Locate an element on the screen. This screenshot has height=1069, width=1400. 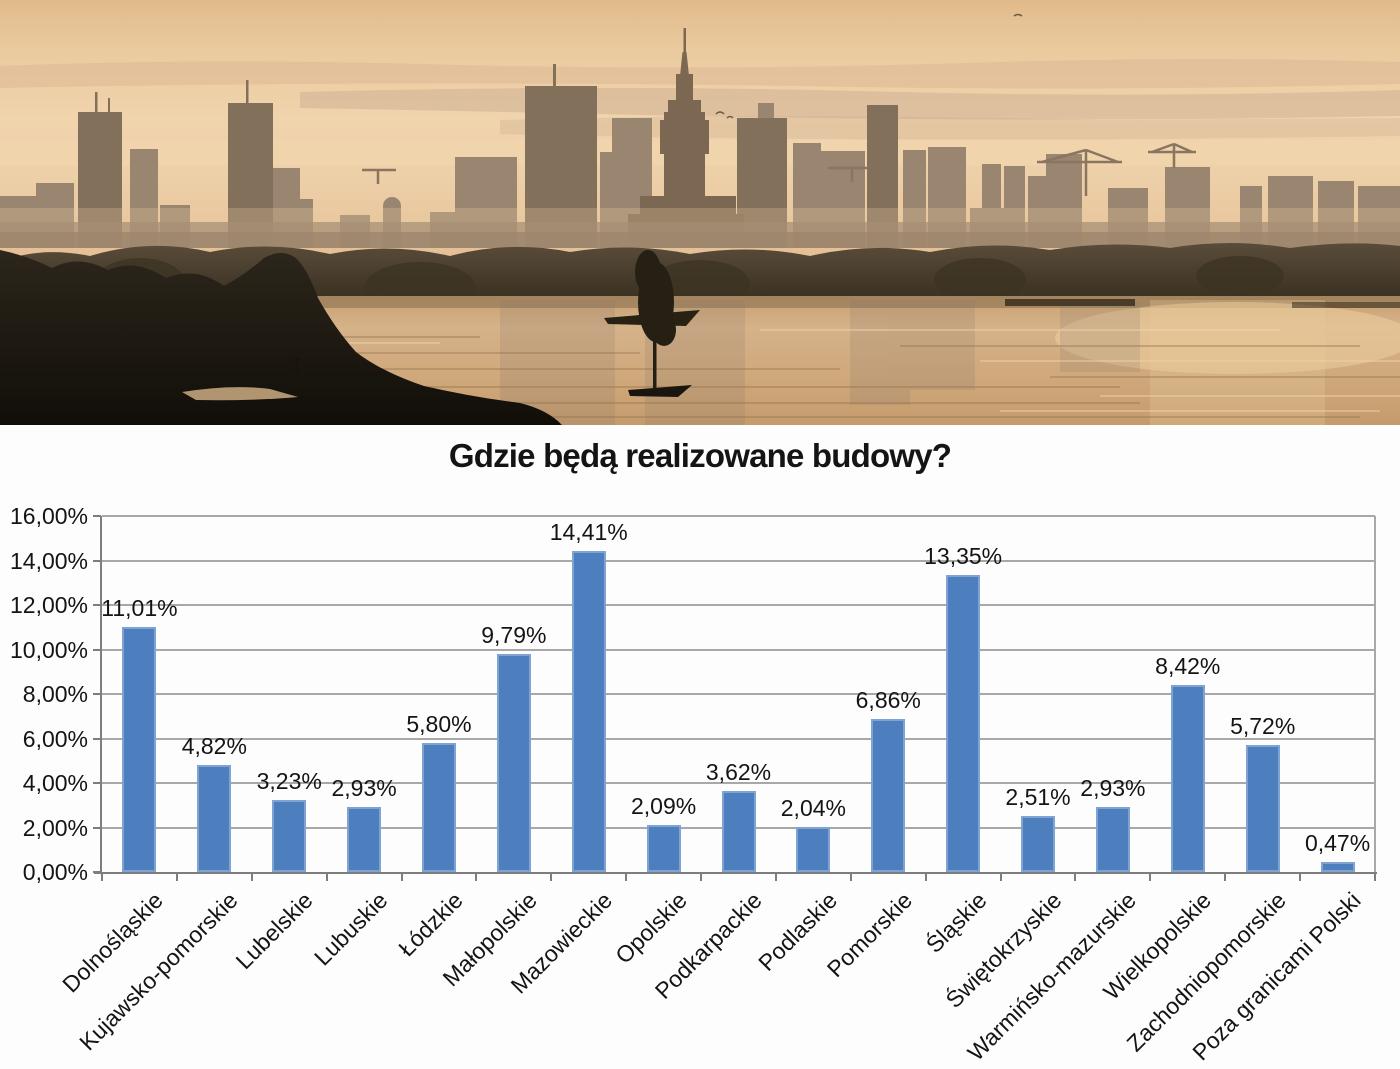
y-axis-label: 14,00% is located at coordinates (48, 560).